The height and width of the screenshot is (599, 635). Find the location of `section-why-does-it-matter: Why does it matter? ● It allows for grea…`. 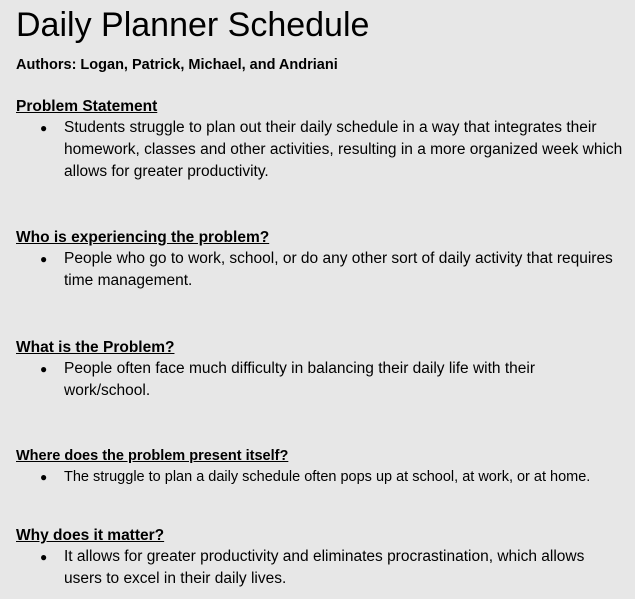

section-why-does-it-matter: Why does it matter? ● It allows for grea… is located at coordinates (325, 558).